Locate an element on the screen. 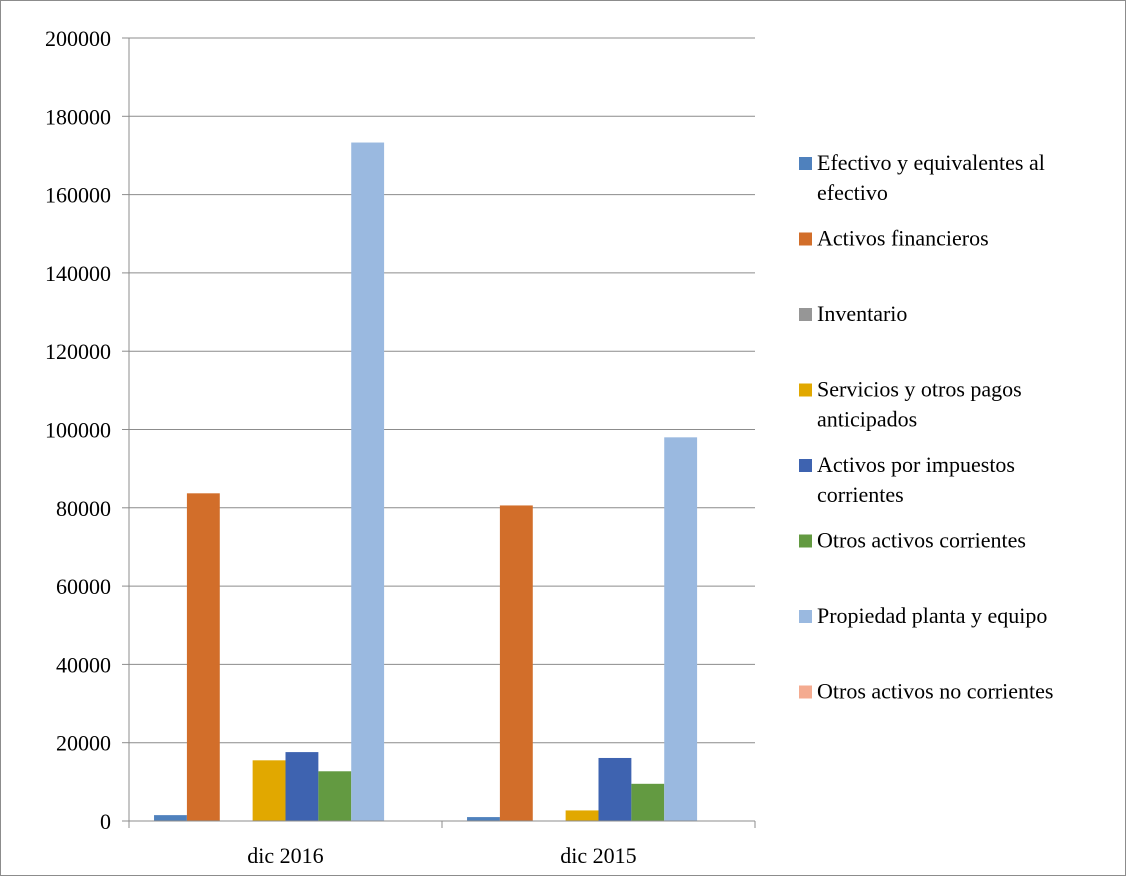 Image resolution: width=1126 pixels, height=877 pixels. legend-label: anticipados is located at coordinates (867, 419).